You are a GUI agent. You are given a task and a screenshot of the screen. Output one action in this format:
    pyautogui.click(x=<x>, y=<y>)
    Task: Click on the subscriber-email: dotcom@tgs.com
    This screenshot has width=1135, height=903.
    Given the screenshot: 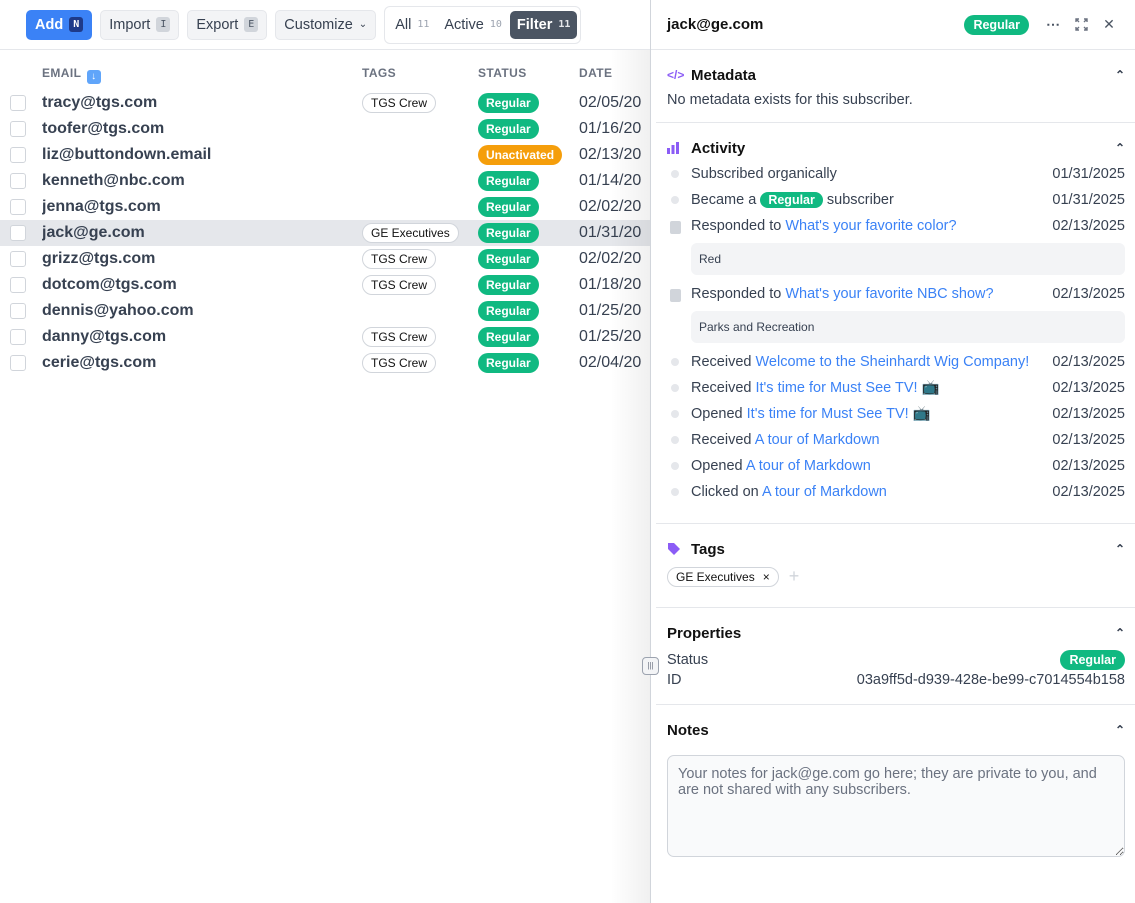 What is the action you would take?
    pyautogui.click(x=109, y=284)
    